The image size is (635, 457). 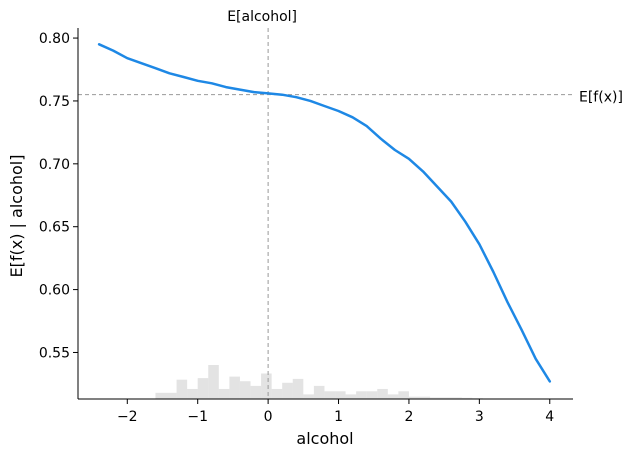 What do you see at coordinates (338, 417) in the screenshot?
I see `x-tick-label: 1` at bounding box center [338, 417].